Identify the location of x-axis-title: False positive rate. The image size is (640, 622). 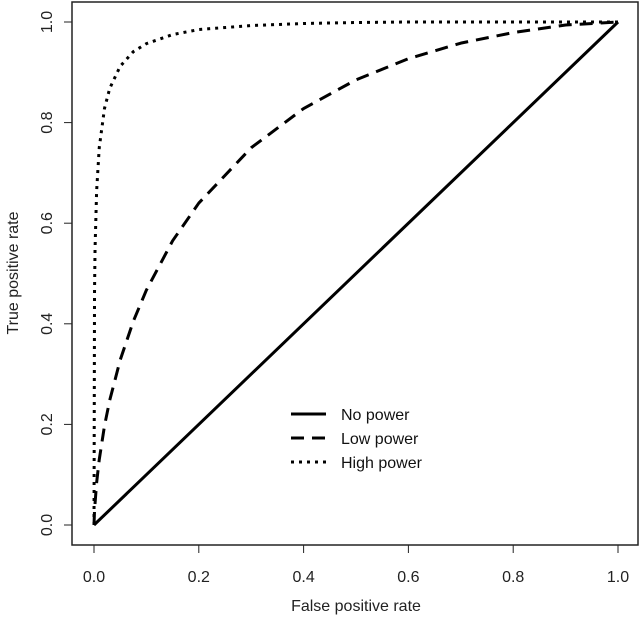
(356, 606).